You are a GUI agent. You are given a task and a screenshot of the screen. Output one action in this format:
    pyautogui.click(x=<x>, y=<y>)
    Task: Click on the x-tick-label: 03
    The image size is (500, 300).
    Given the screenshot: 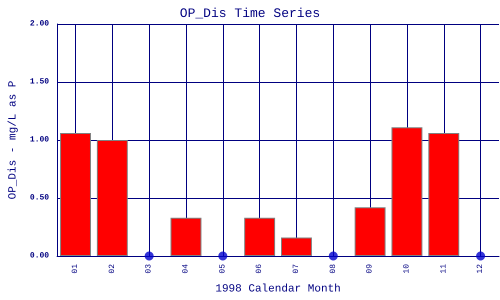 What is the action you would take?
    pyautogui.click(x=149, y=269)
    